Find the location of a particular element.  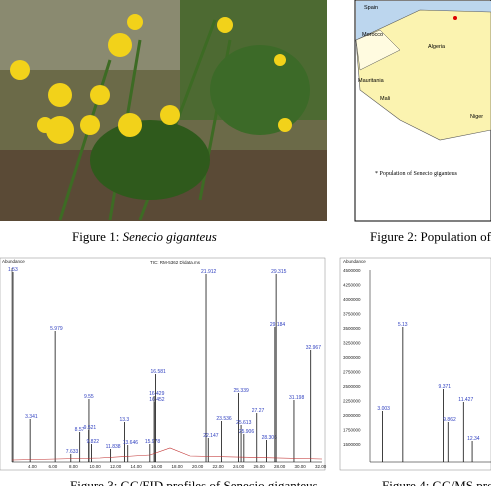

baseline-noise is located at coordinates (167, 454).